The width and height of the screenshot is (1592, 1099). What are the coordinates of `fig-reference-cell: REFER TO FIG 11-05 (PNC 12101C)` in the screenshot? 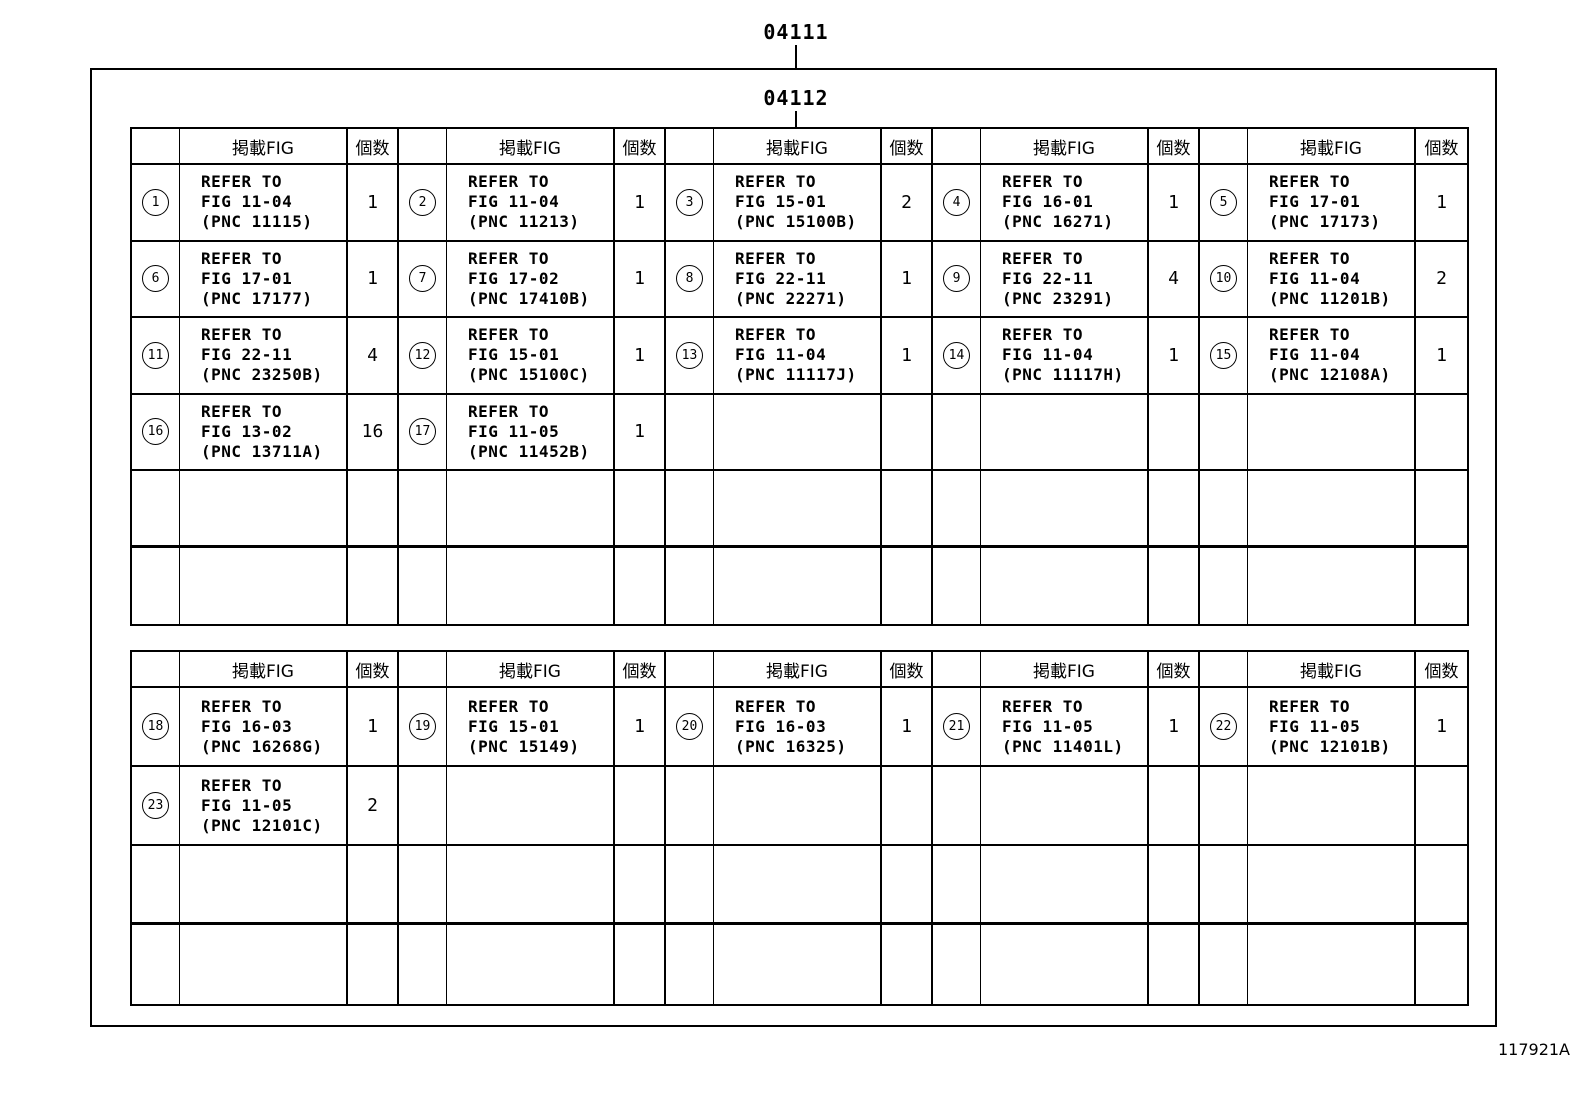 It's located at (264, 806).